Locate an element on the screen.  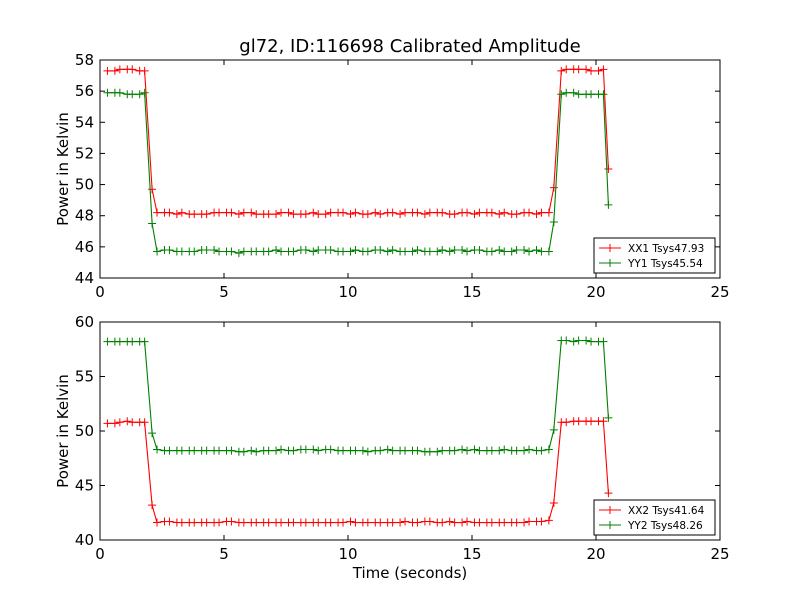
y-axis-label: Power in Kelvin is located at coordinates (63, 169).